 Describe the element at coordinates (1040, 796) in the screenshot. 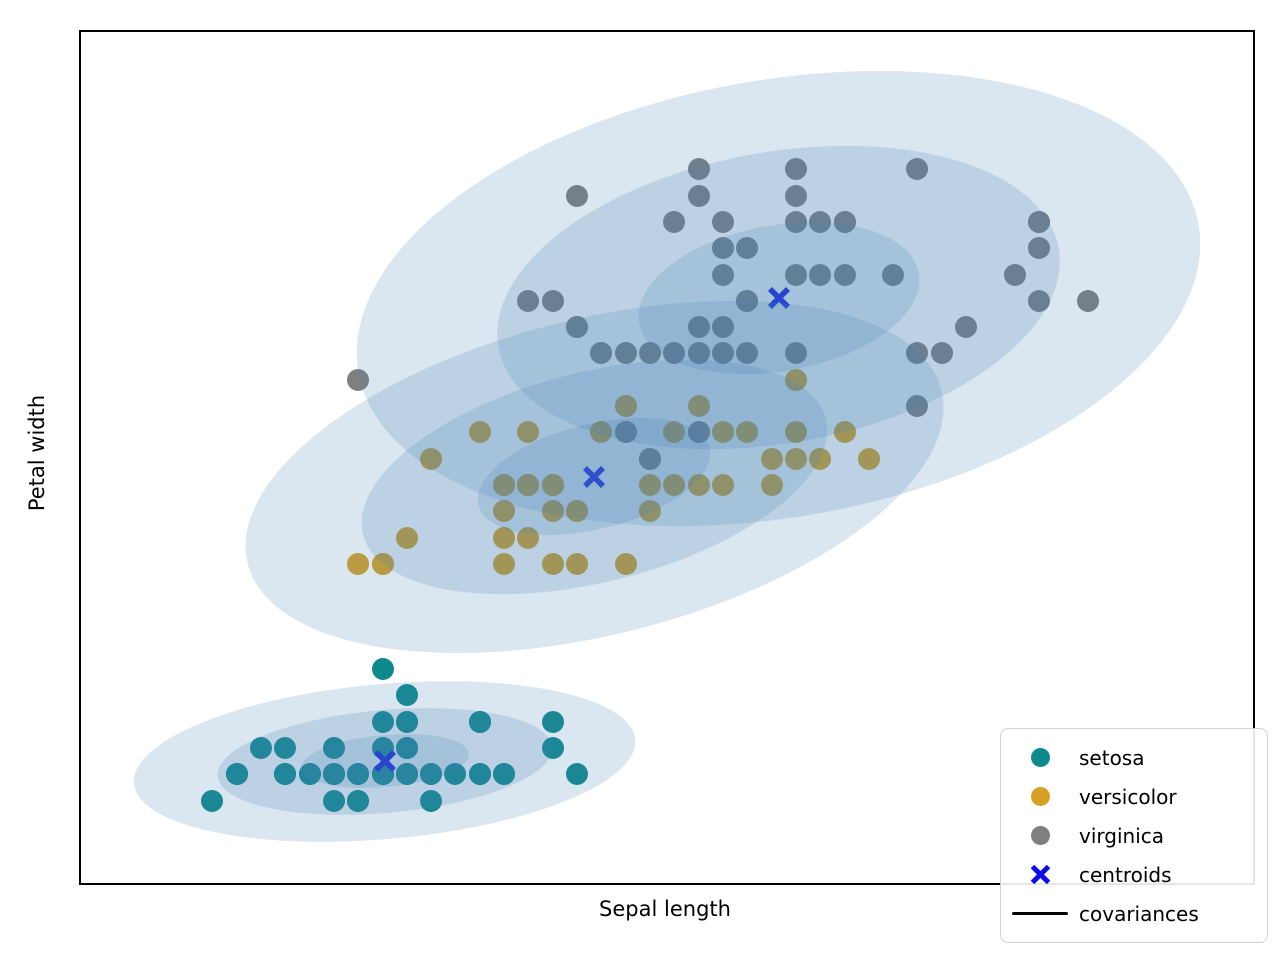

I see `versicolor-legend-dot-icon` at that location.